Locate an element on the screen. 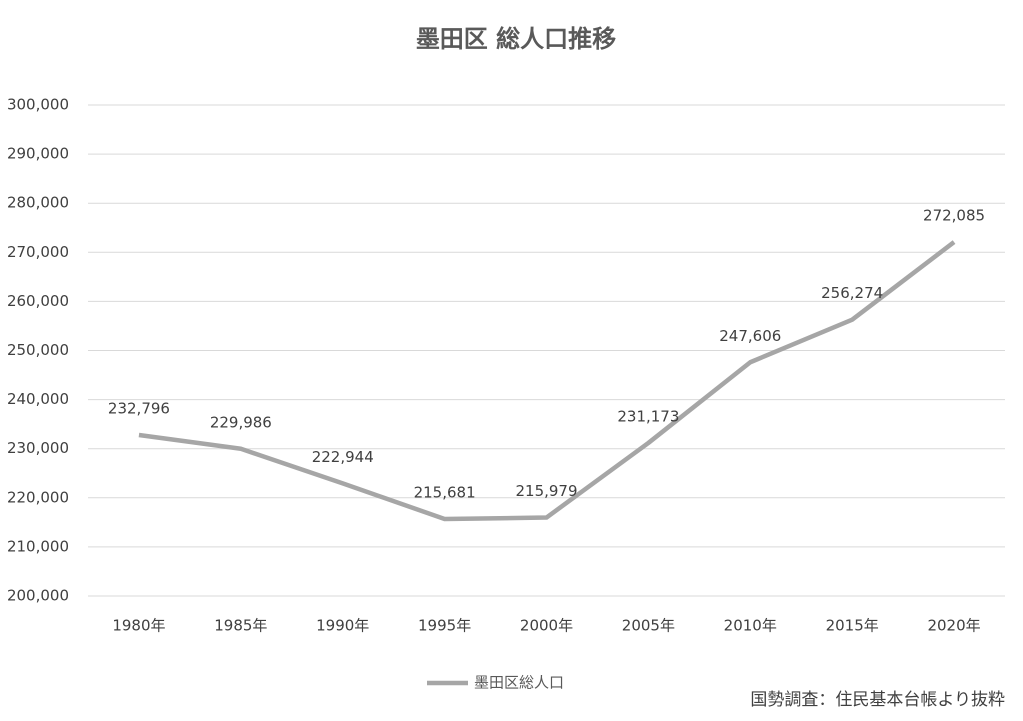 The height and width of the screenshot is (721, 1023). chart-title: 墨田区 総人口推移 is located at coordinates (516, 39).